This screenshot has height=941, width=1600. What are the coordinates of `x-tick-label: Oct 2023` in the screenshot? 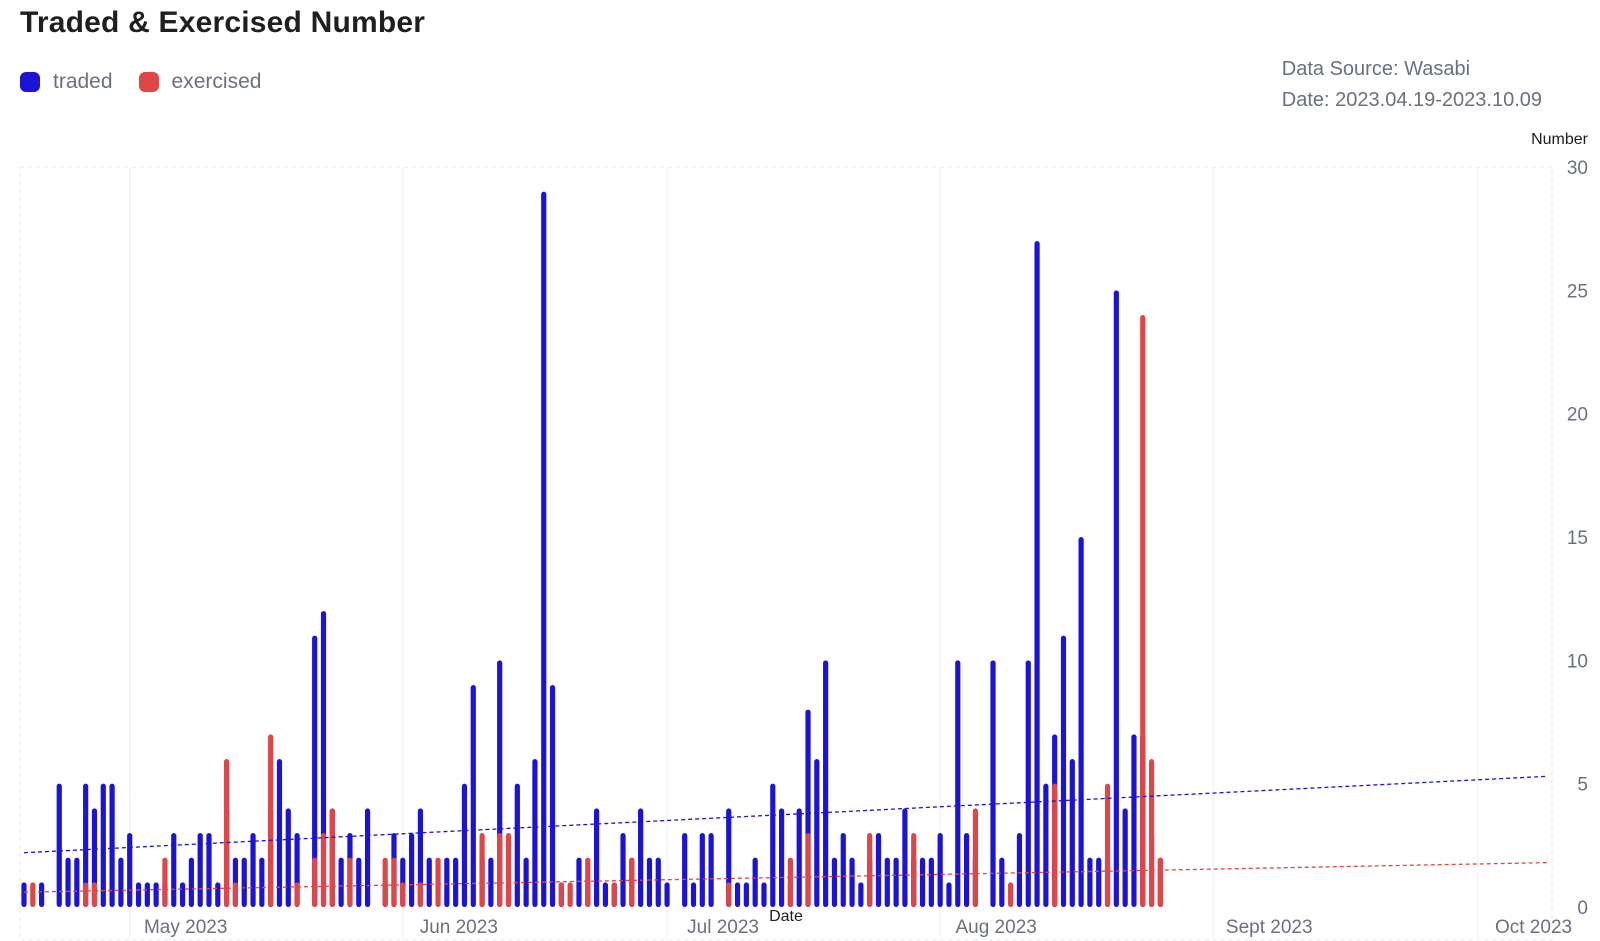 It's located at (1533, 927).